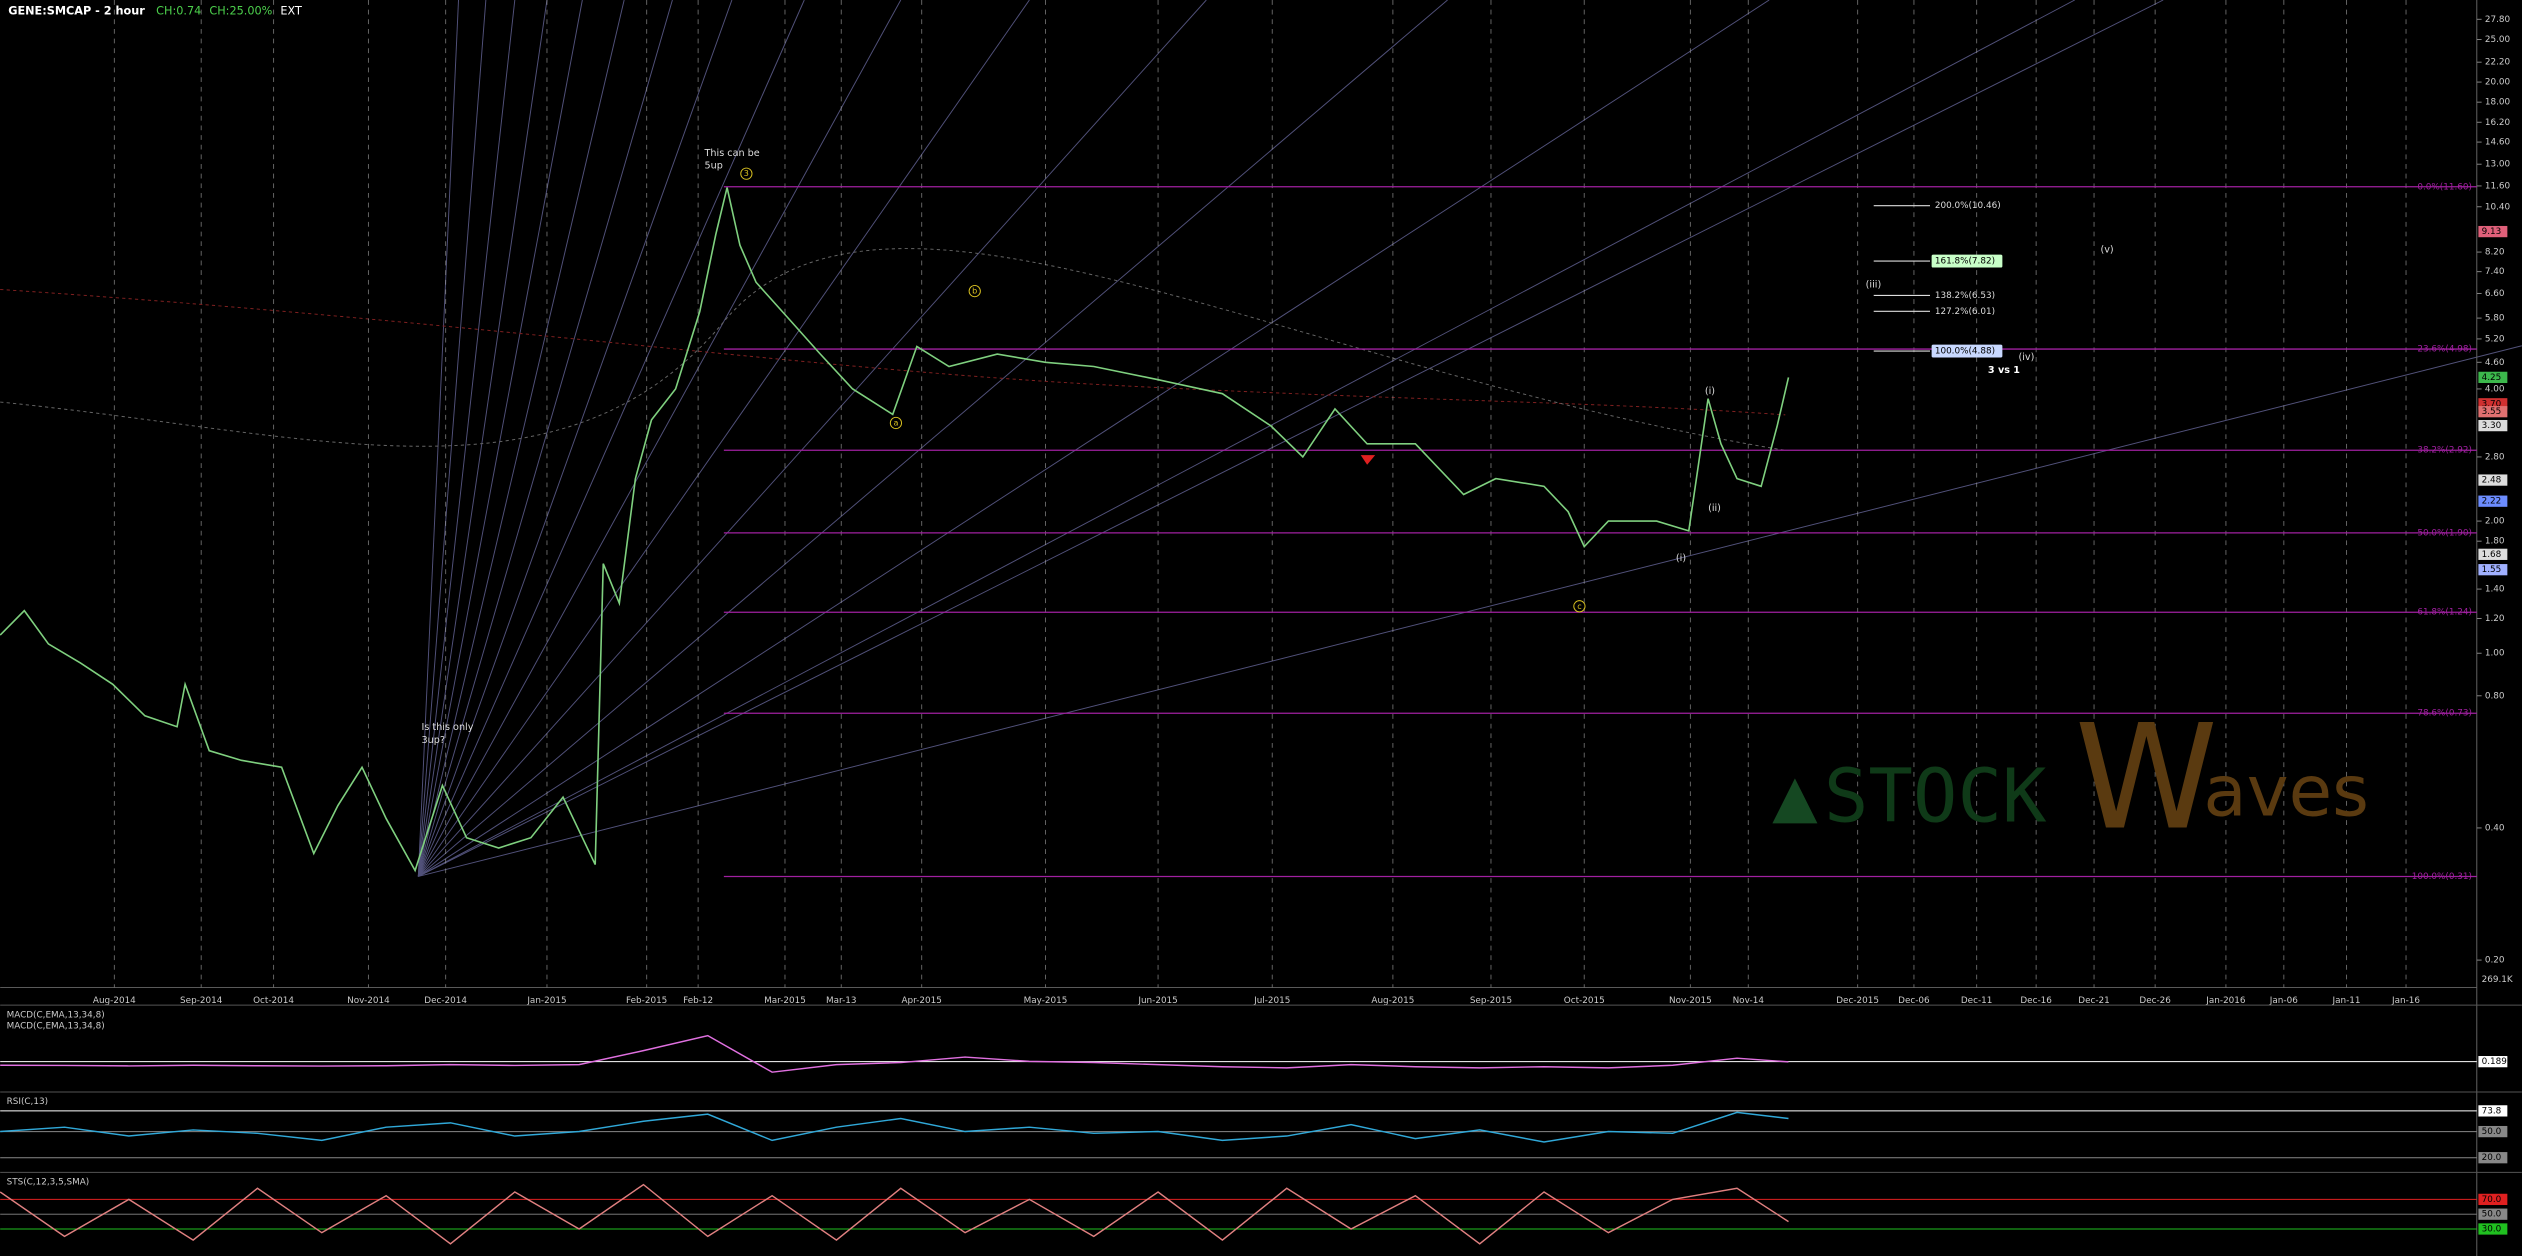 The height and width of the screenshot is (1256, 2522). I want to click on watermark-logo, so click(1795, 801).